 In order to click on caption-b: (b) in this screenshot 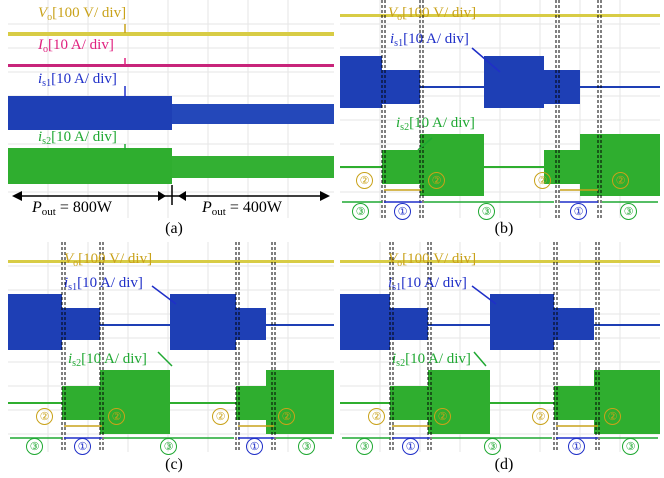, I will do `click(504, 228)`.